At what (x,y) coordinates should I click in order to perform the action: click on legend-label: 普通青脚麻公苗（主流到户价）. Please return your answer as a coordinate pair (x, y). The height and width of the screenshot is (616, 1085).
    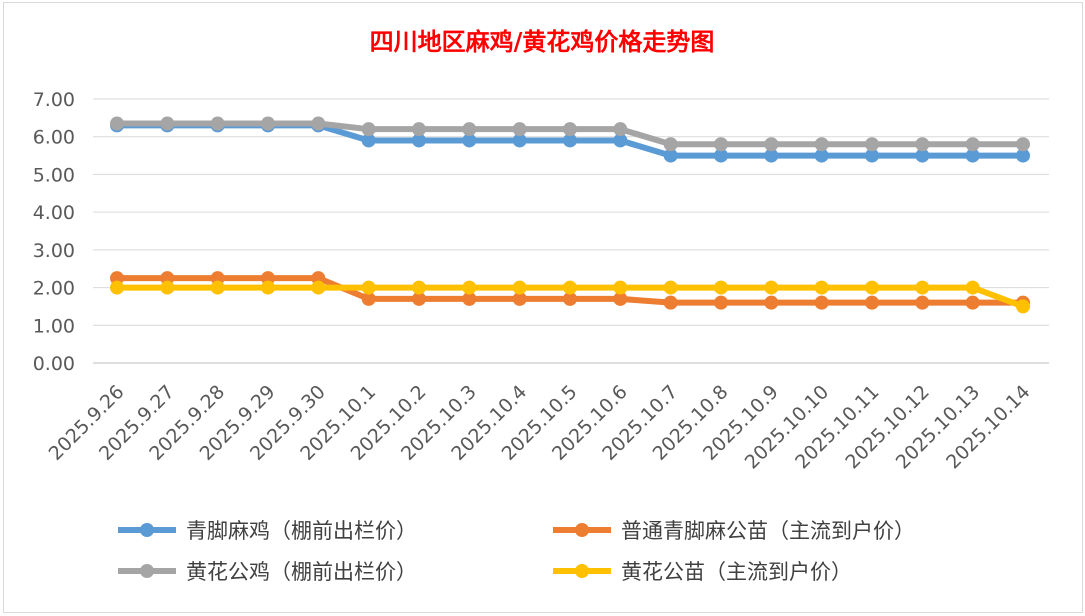
    Looking at the image, I should click on (768, 531).